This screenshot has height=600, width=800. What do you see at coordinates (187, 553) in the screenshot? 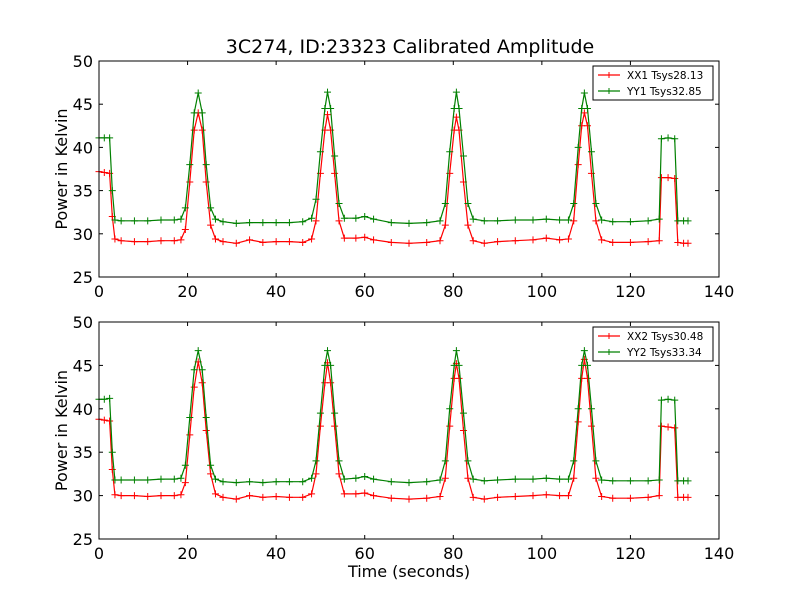
I see `x-tick-label: 20` at bounding box center [187, 553].